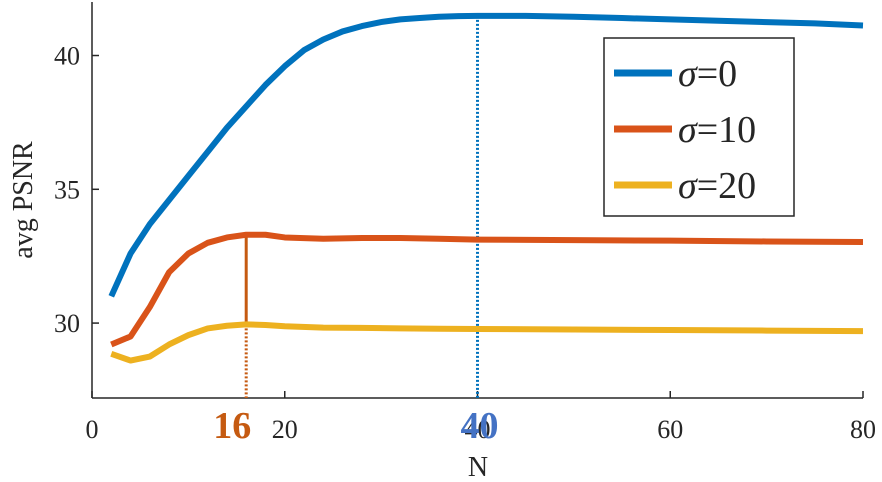 Image resolution: width=882 pixels, height=482 pixels. I want to click on legend-label: σ=0, so click(707, 74).